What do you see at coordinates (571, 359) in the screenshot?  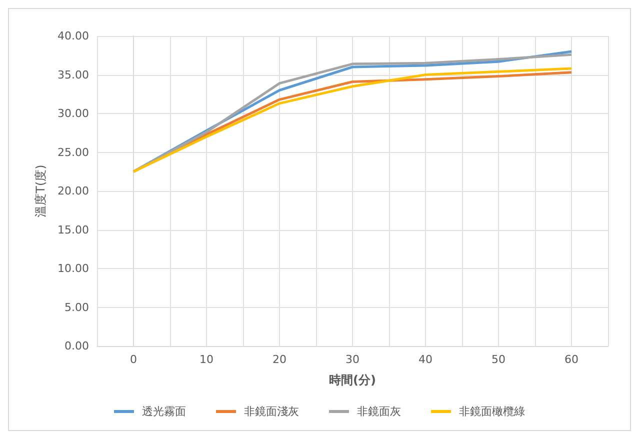 I see `x-tick-label: 60` at bounding box center [571, 359].